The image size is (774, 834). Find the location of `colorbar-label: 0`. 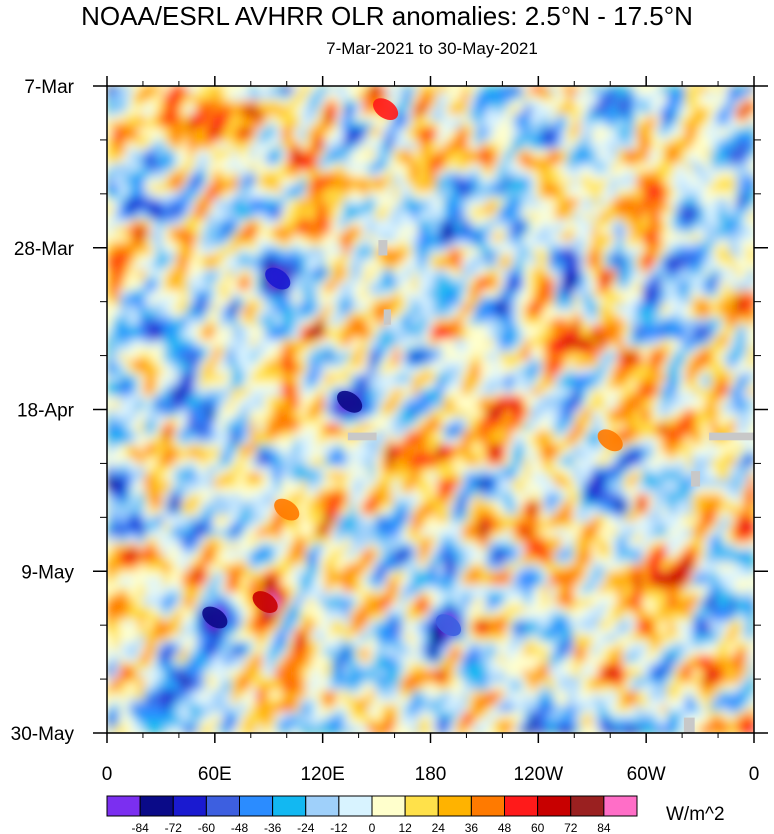

colorbar-label: 0 is located at coordinates (372, 827).